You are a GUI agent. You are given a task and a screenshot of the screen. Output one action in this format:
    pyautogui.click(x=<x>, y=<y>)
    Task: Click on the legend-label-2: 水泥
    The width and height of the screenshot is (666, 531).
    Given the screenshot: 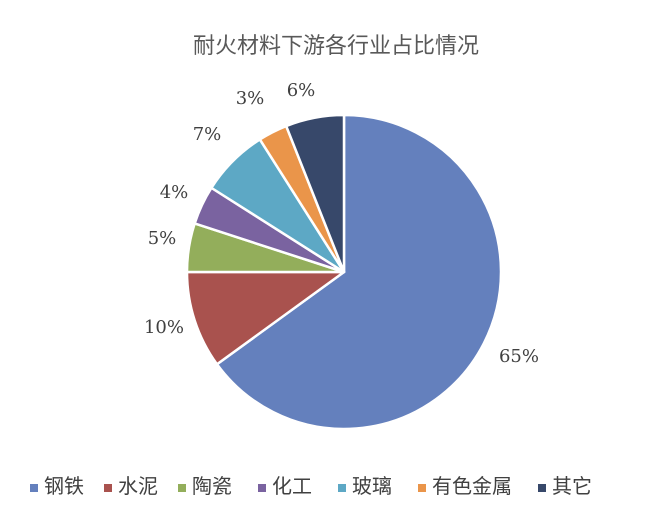 What is the action you would take?
    pyautogui.click(x=138, y=486)
    